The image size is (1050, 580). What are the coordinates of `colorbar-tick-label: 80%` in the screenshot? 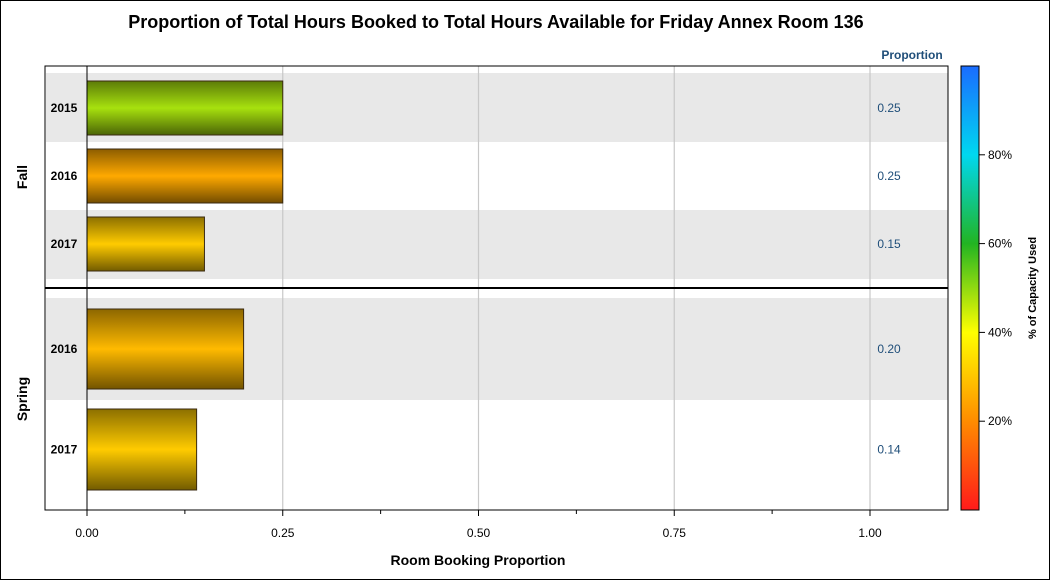 It's located at (1000, 155).